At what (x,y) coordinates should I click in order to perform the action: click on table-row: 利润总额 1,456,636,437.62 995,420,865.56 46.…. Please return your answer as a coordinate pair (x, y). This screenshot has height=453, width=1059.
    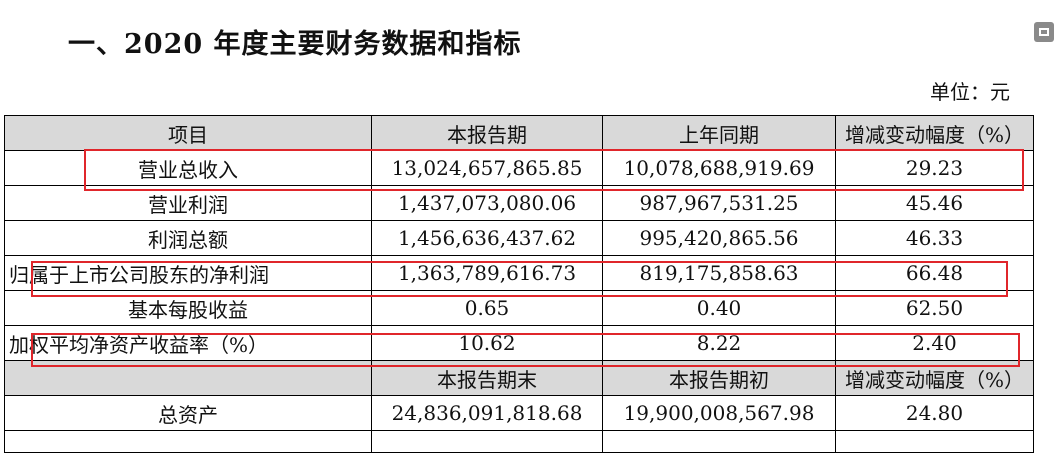
    Looking at the image, I should click on (519, 238).